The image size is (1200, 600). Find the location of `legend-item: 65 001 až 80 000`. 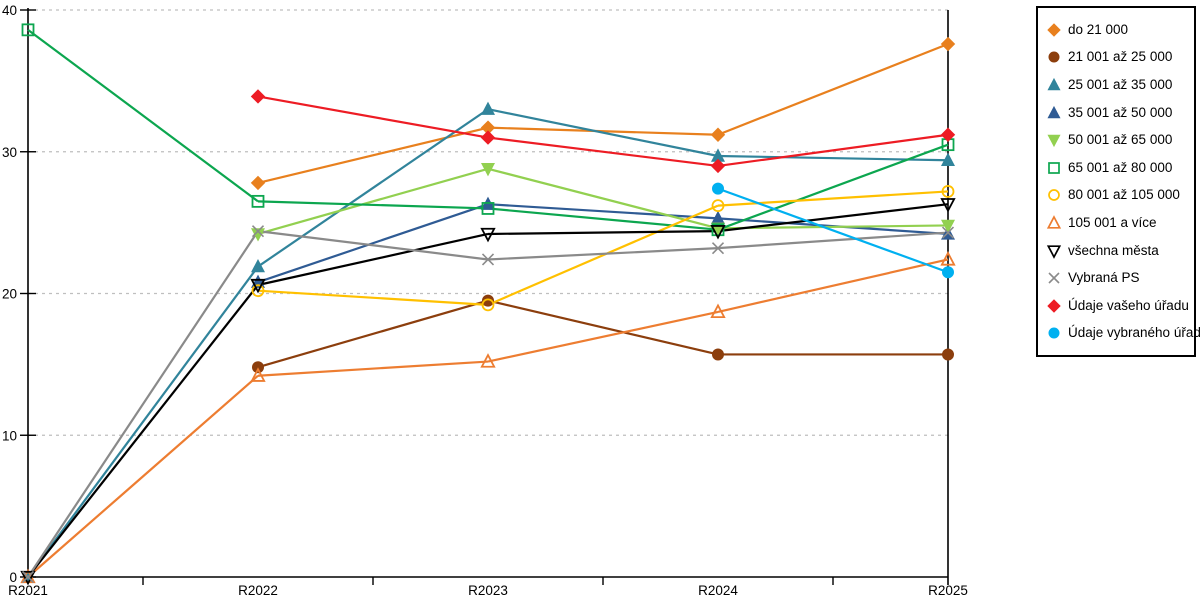

legend-item: 65 001 až 80 000 is located at coordinates (1117, 168).